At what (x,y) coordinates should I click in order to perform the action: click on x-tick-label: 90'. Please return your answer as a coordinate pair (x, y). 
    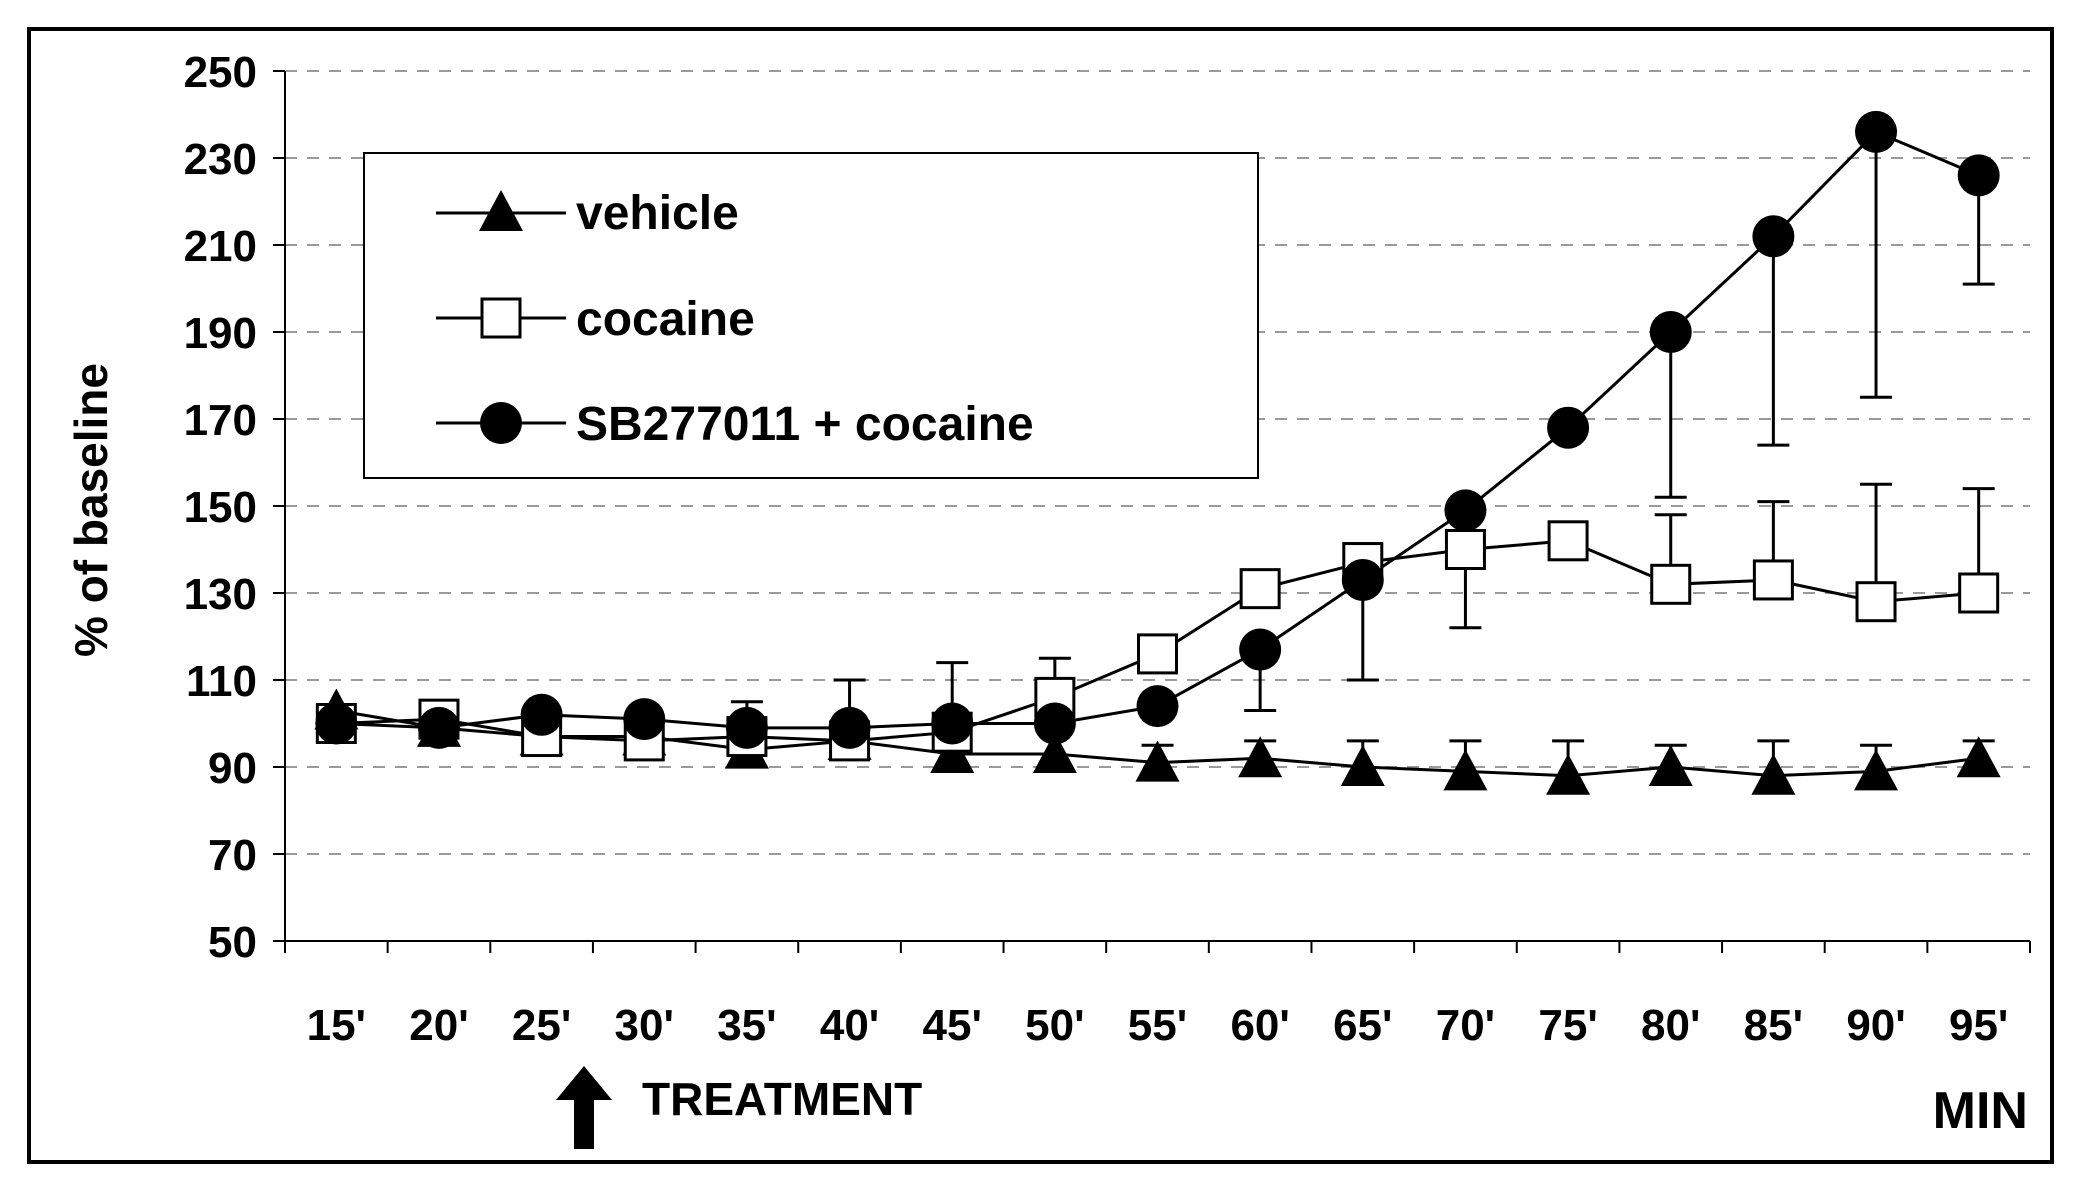
    Looking at the image, I should click on (1875, 1025).